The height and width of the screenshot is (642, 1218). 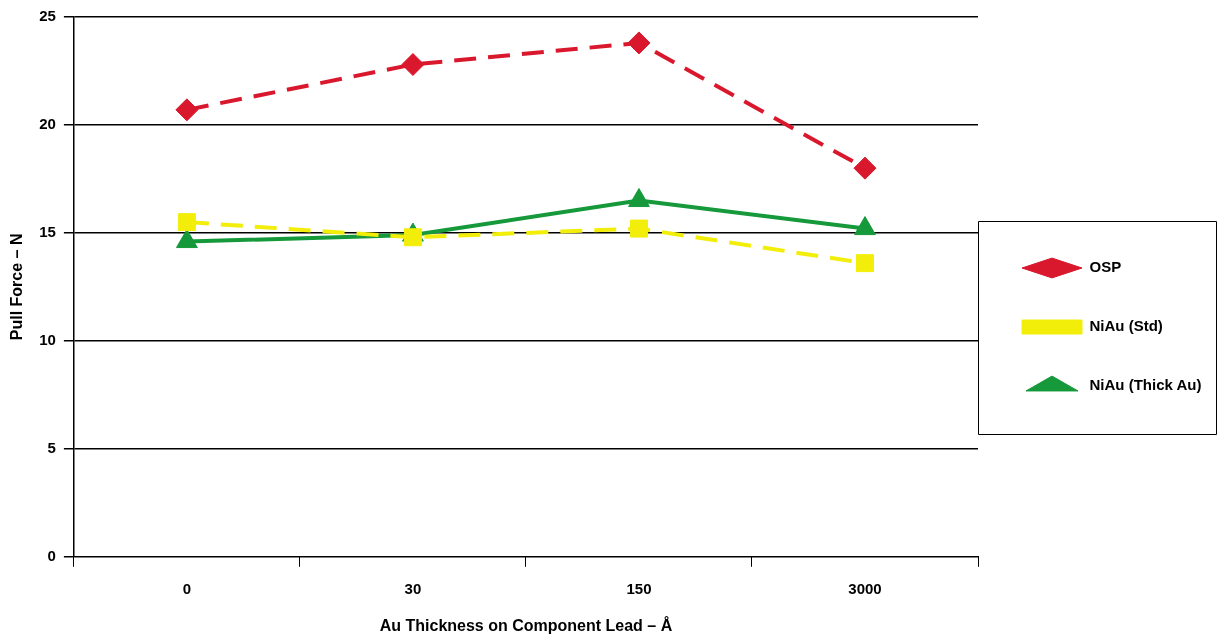 What do you see at coordinates (526, 624) in the screenshot?
I see `x-axis-title: Au Thickness on Component Lead – Å` at bounding box center [526, 624].